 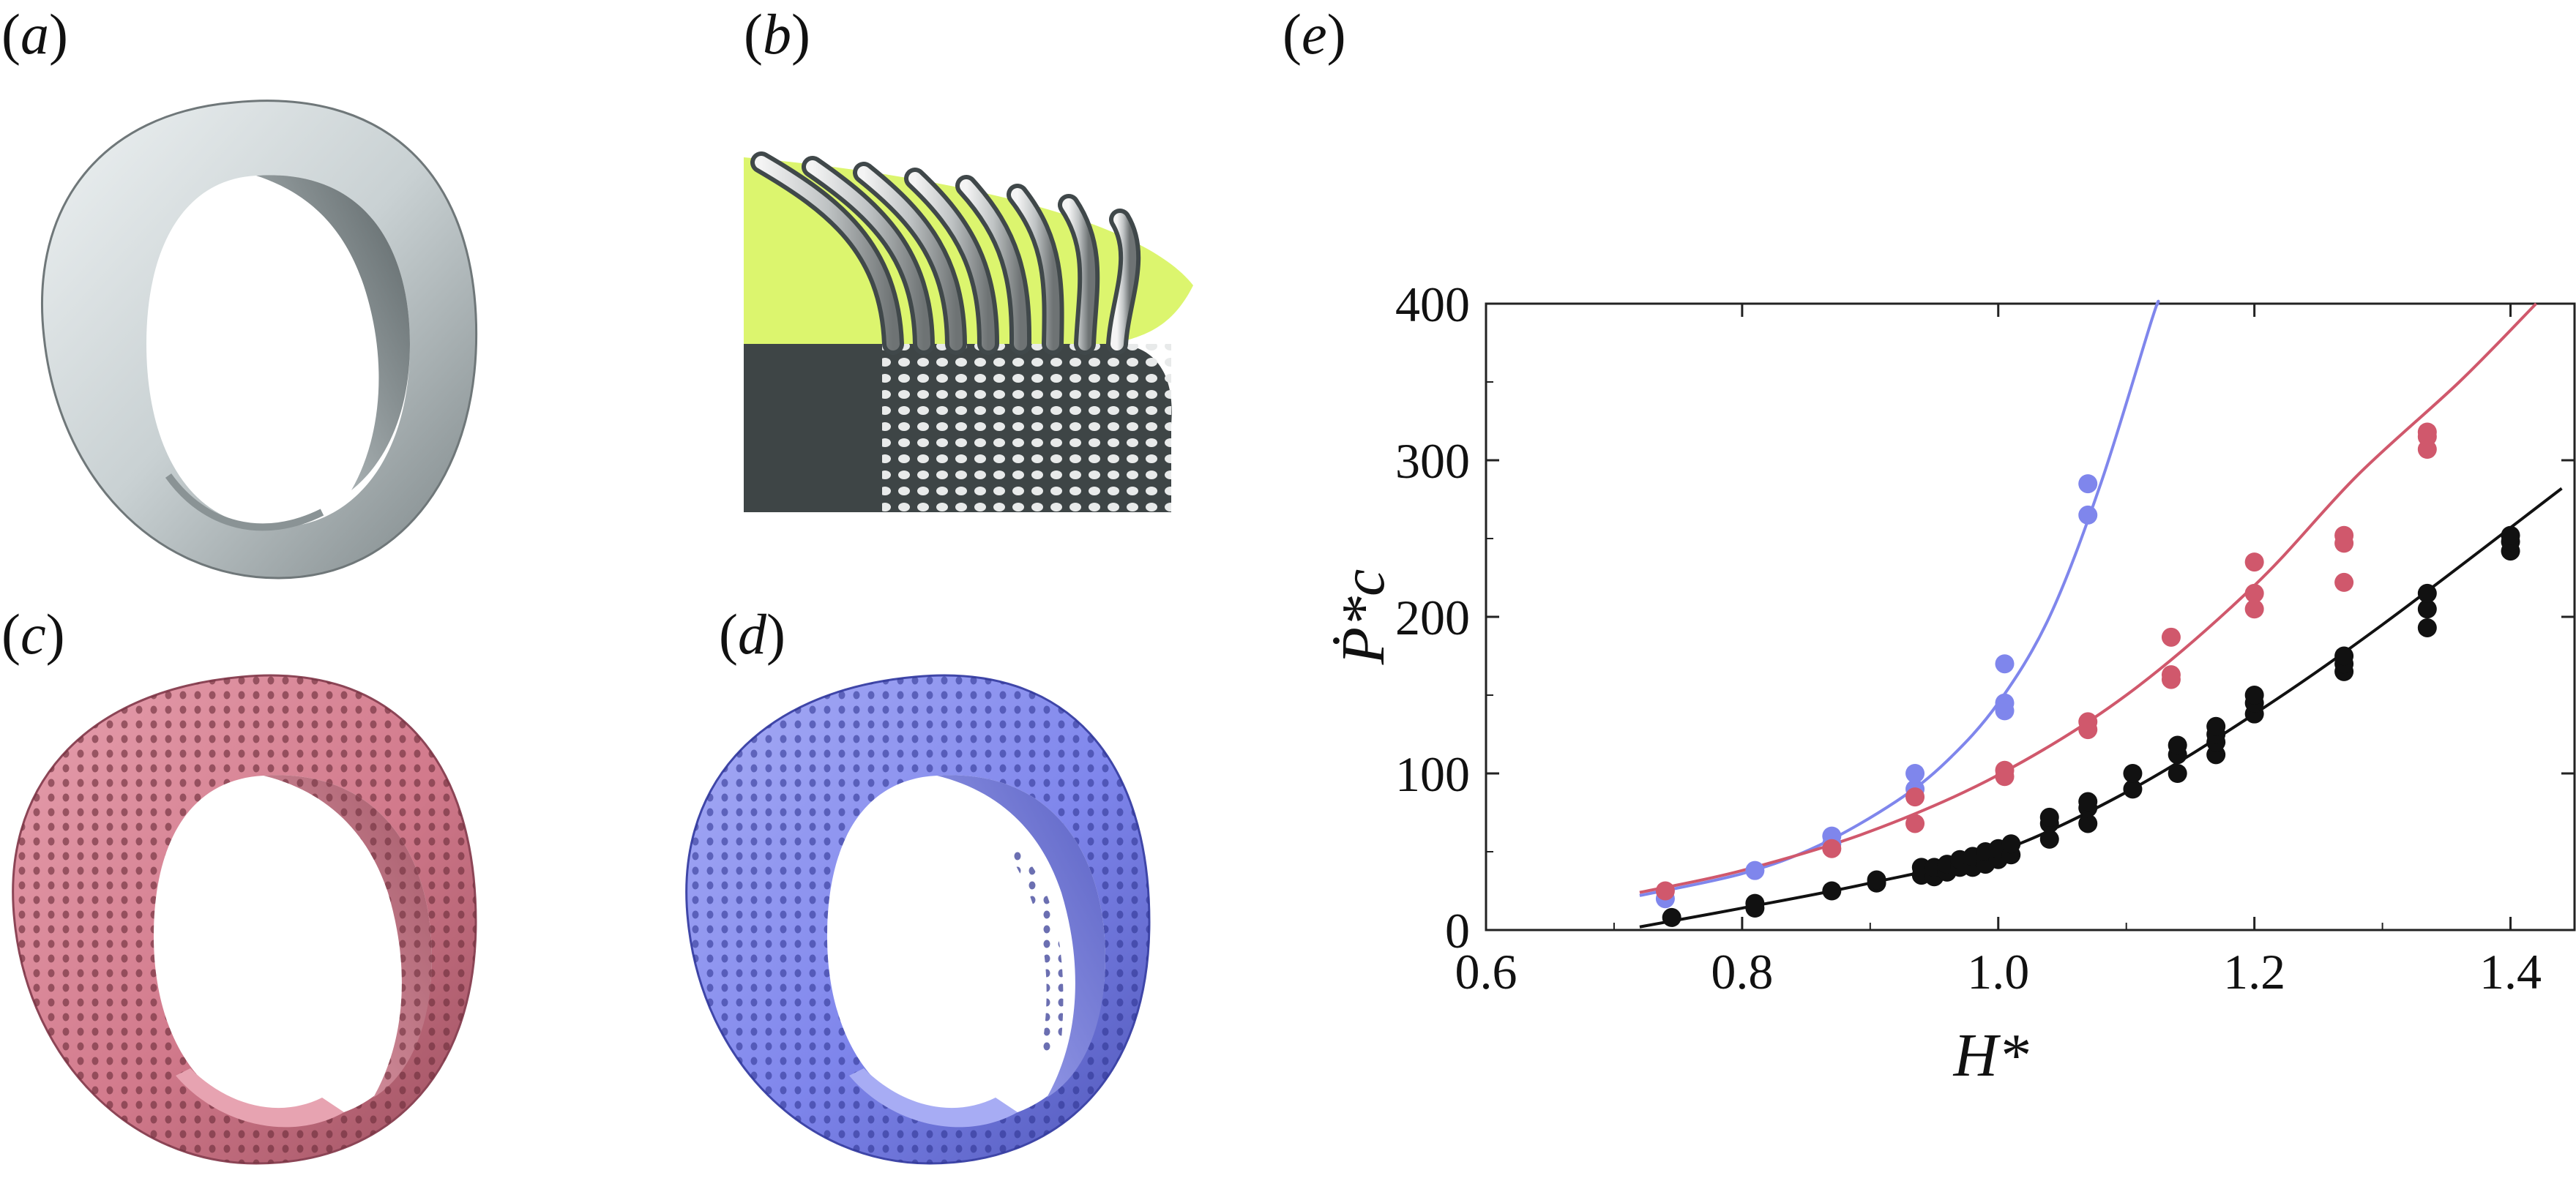 I want to click on x-tick-label: 1.4, so click(x=2510, y=972).